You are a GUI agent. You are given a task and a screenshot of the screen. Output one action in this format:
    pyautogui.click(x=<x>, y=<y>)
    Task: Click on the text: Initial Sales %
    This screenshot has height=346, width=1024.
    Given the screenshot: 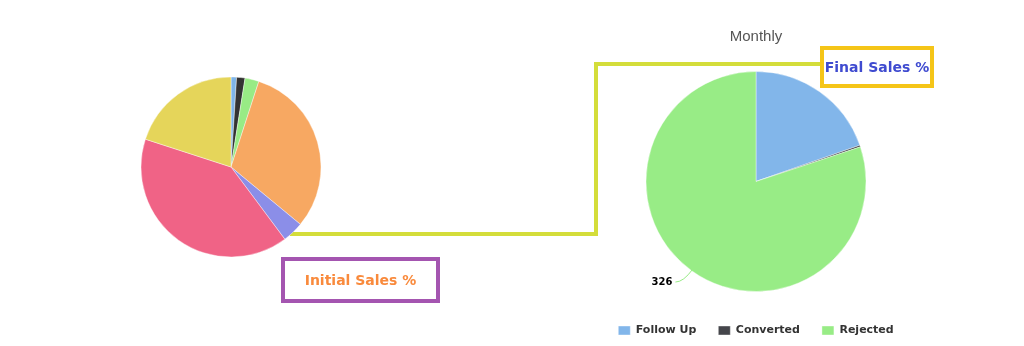 What is the action you would take?
    pyautogui.click(x=360, y=280)
    